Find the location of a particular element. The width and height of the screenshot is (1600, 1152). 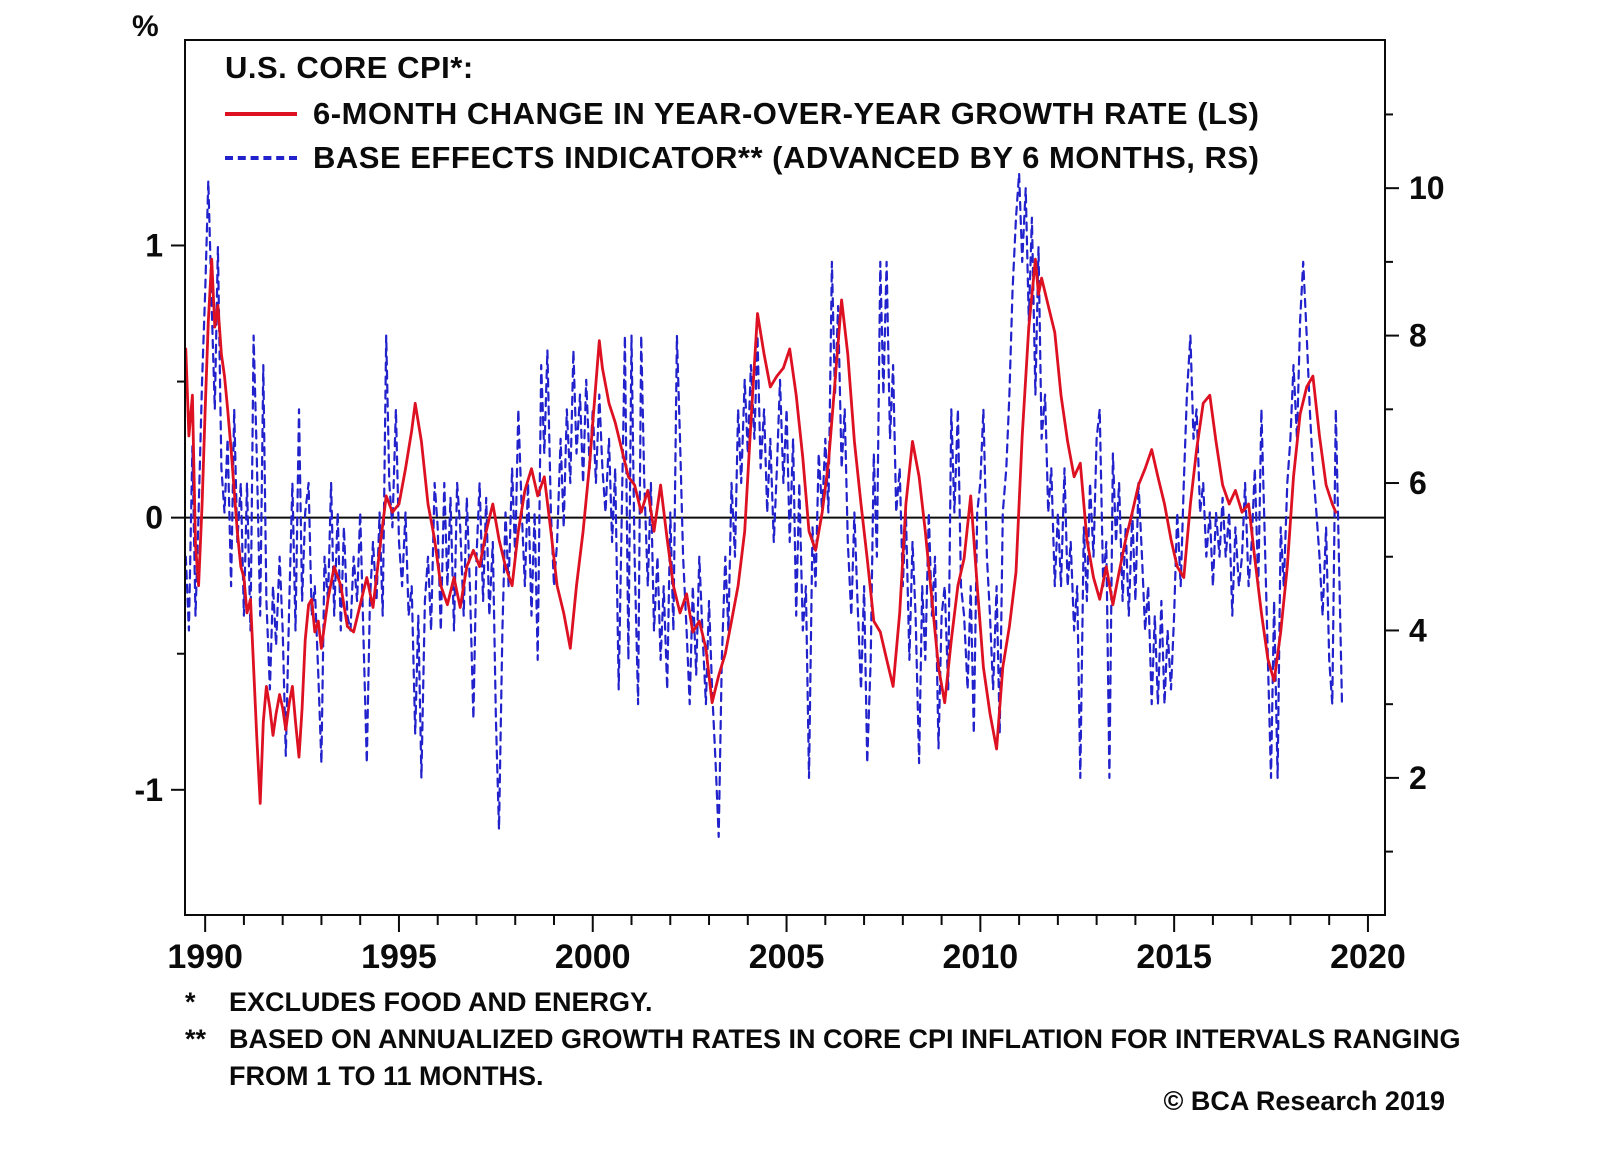

left-axis-unit-label: % is located at coordinates (145, 26).